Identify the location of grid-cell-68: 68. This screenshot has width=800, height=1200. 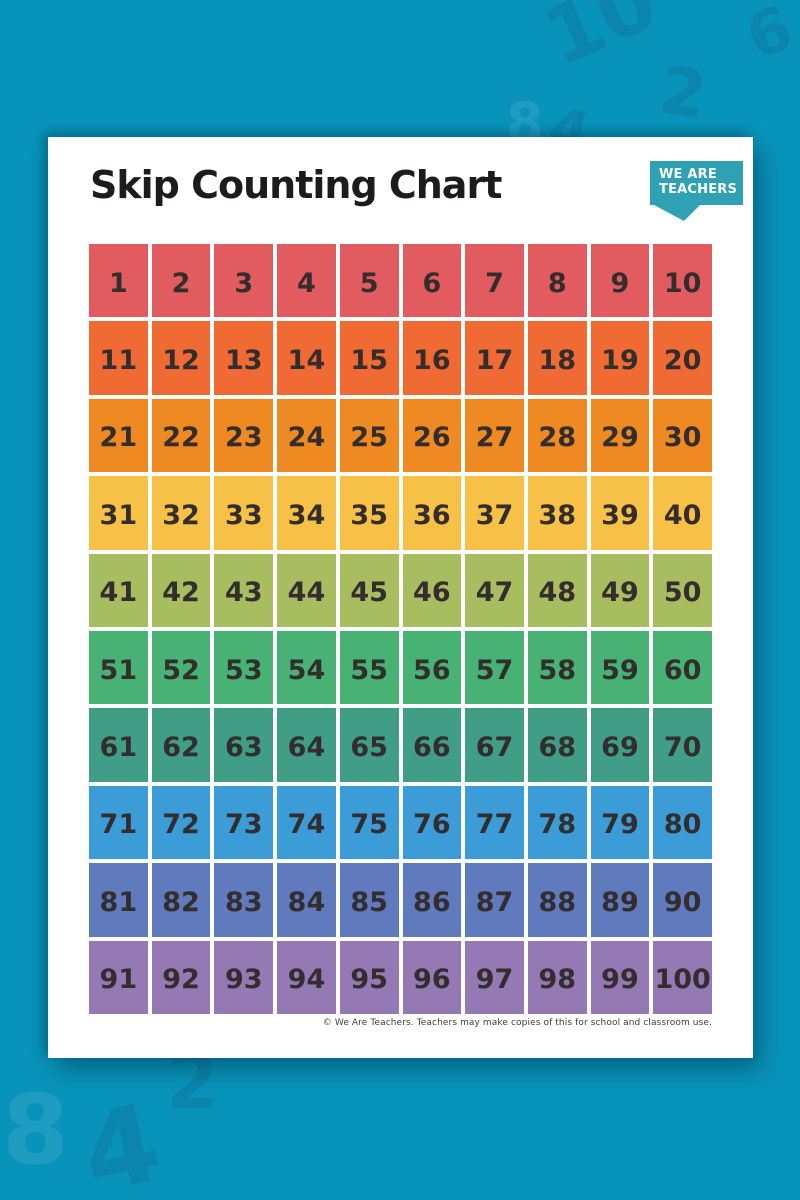
(557, 745).